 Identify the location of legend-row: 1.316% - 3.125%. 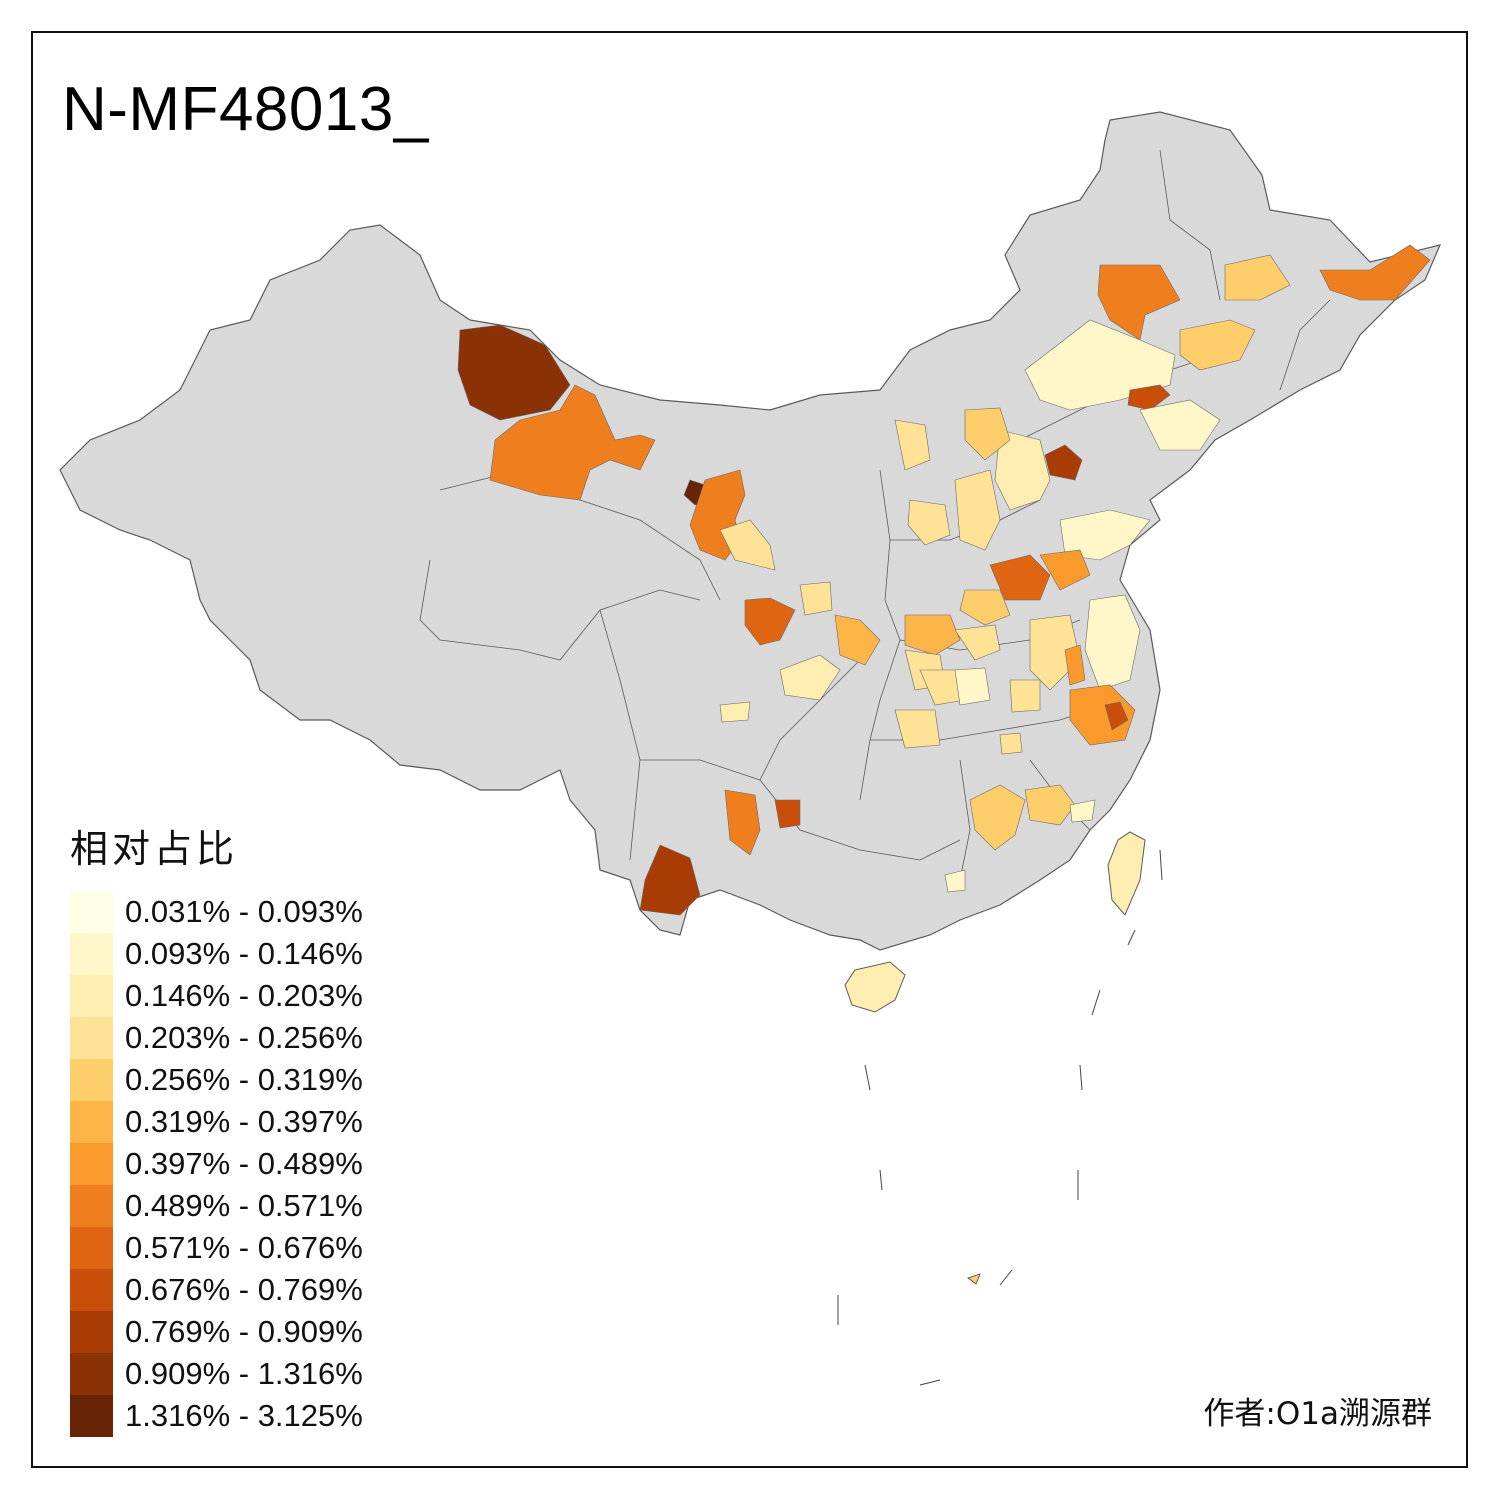
(216, 1416).